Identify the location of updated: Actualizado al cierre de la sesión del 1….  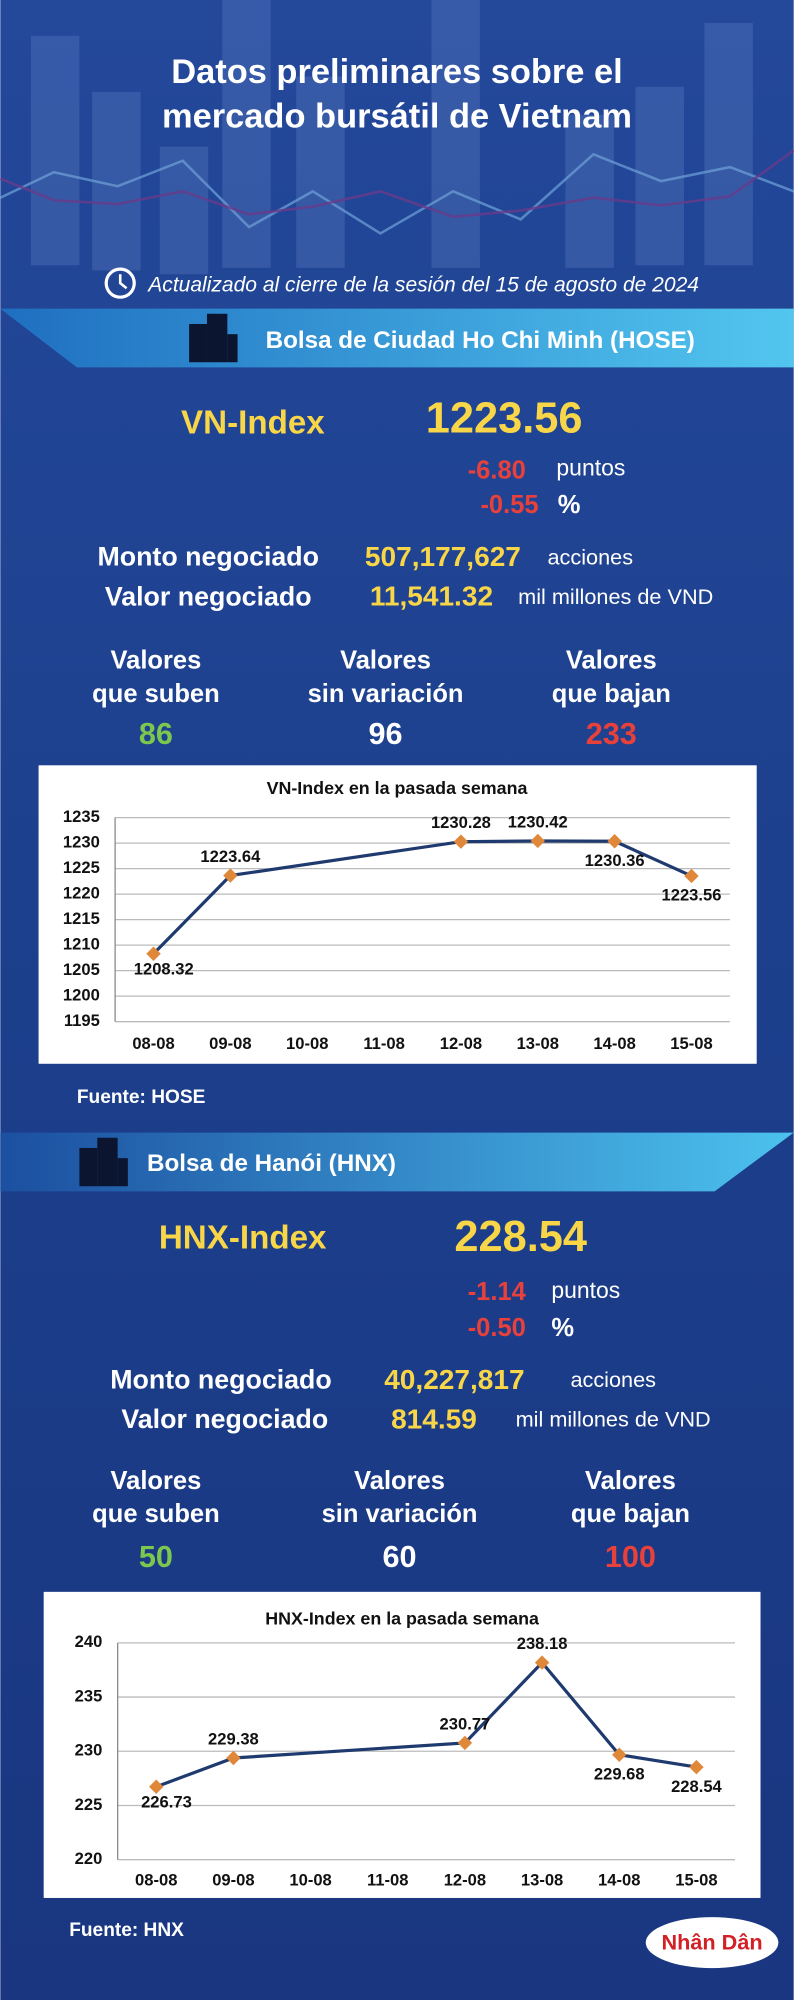
(422, 284).